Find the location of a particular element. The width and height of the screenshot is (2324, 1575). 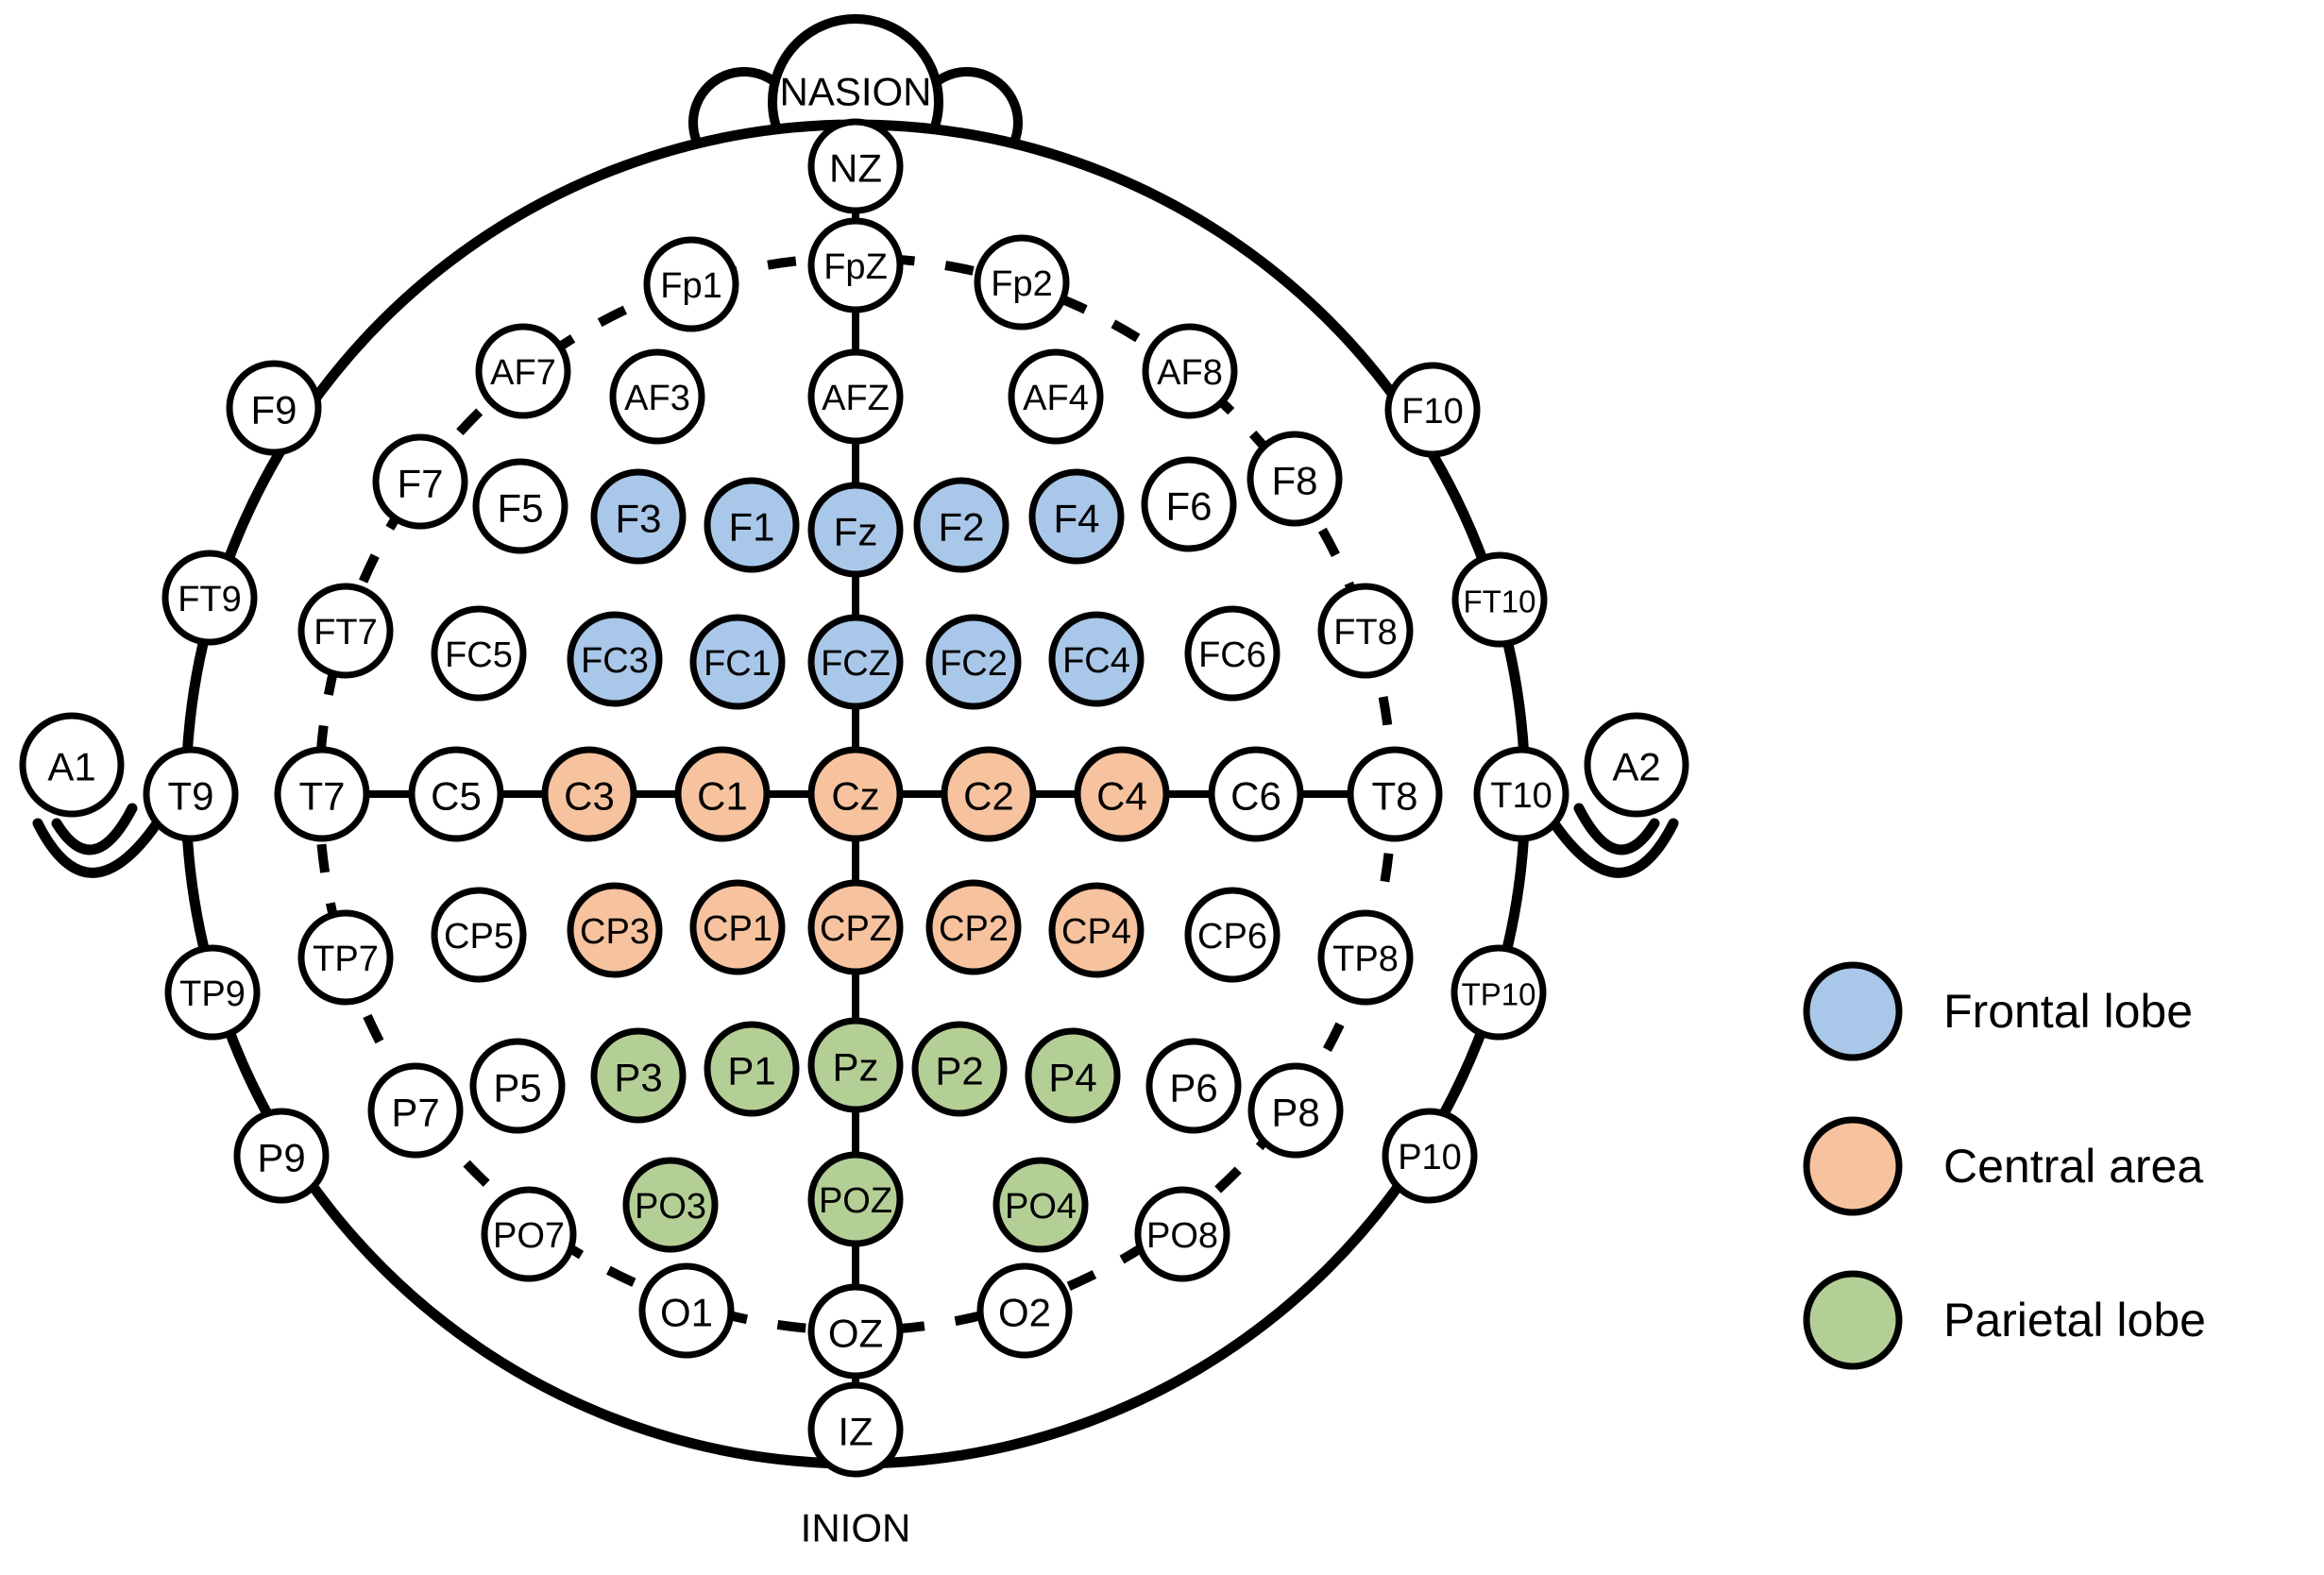

electrode-circle-TP8 is located at coordinates (1365, 957).